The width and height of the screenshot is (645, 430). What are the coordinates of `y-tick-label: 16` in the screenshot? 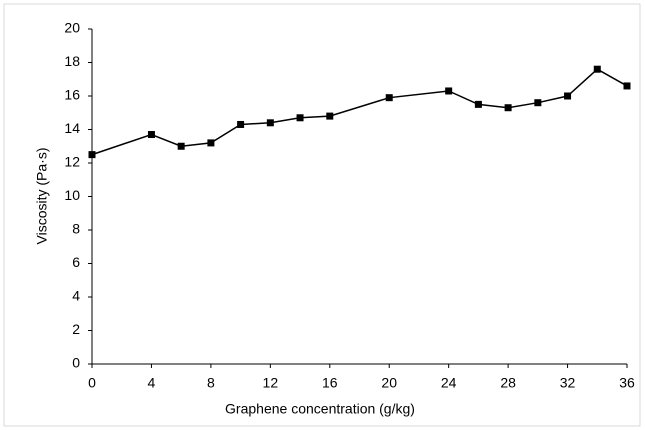 It's located at (72, 95).